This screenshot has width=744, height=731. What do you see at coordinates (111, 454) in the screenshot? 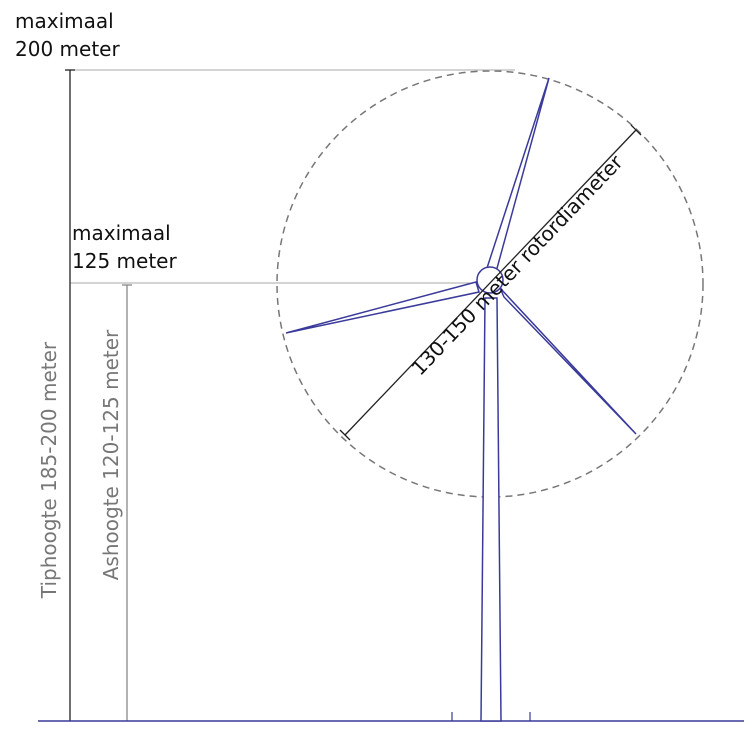
I see `hub-height-label: Ashoogte 120-125 meter` at bounding box center [111, 454].